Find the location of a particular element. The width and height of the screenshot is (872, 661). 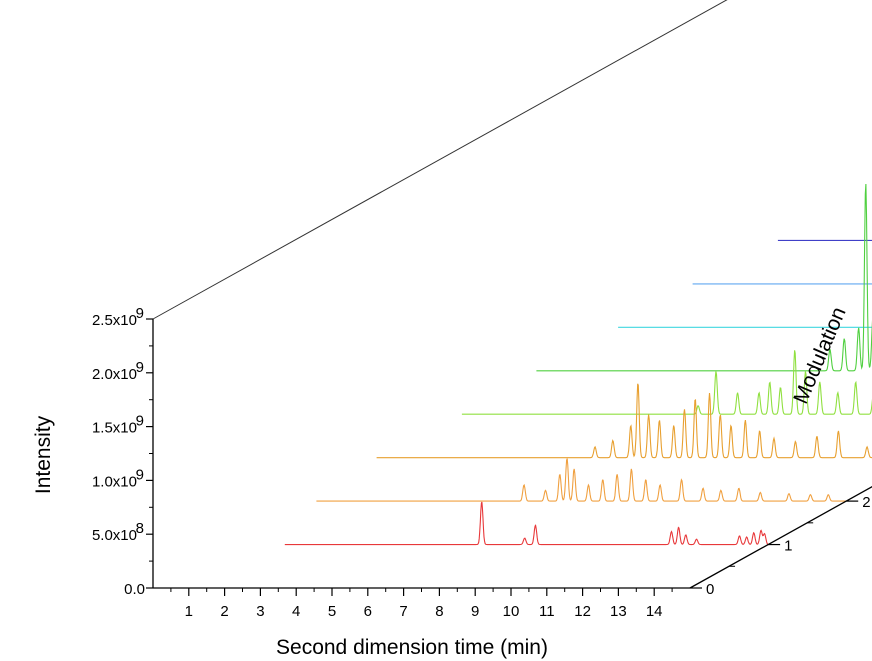

x-tick-label: 14 is located at coordinates (654, 611).